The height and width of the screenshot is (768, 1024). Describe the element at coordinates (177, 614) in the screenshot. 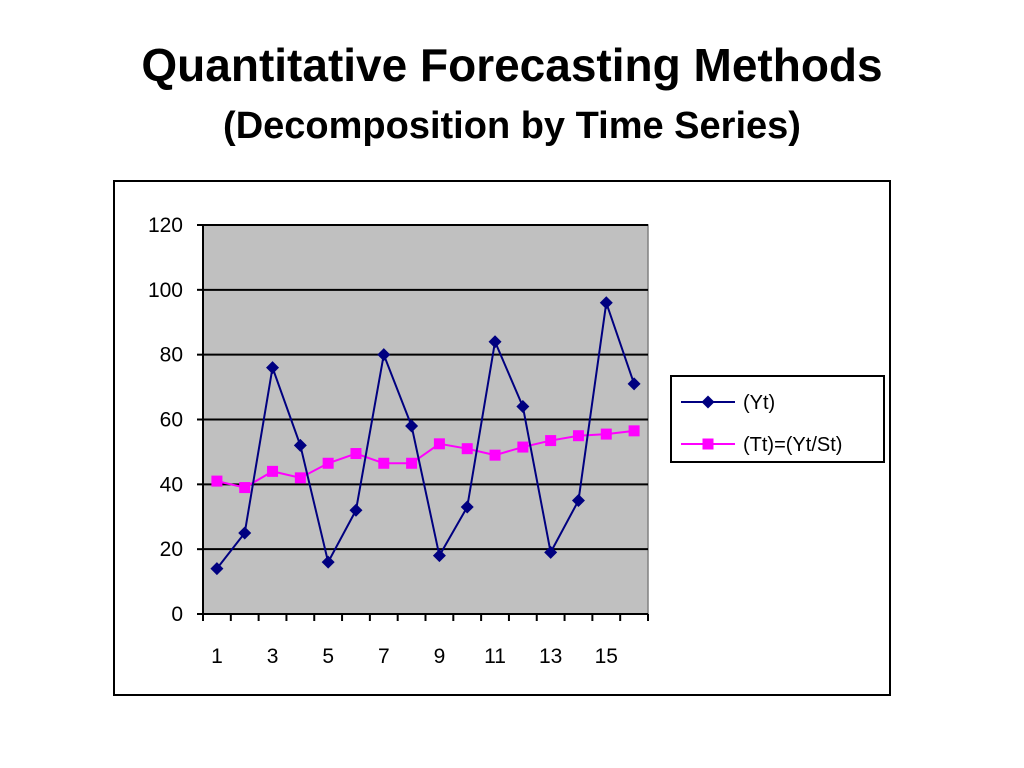

I see `y-tick-label: 0` at that location.